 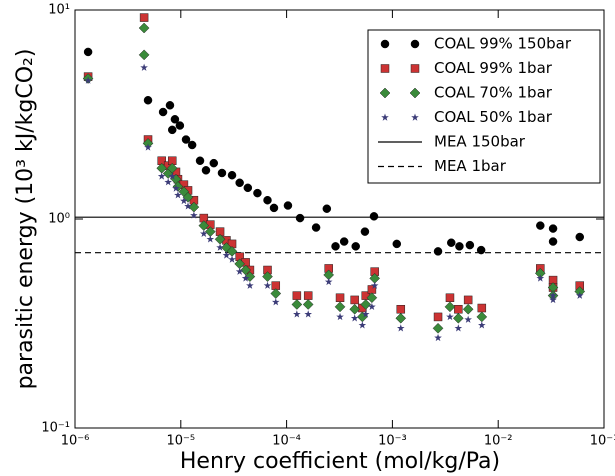 I want to click on x-tick-label: 10⁻³, so click(x=392, y=441).